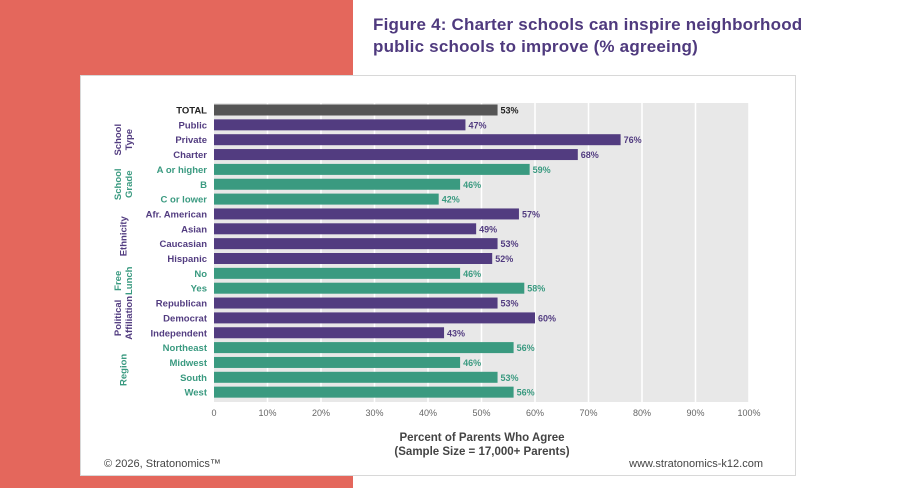 This screenshot has width=900, height=488. What do you see at coordinates (695, 413) in the screenshot?
I see `x-tick-label: 90%` at bounding box center [695, 413].